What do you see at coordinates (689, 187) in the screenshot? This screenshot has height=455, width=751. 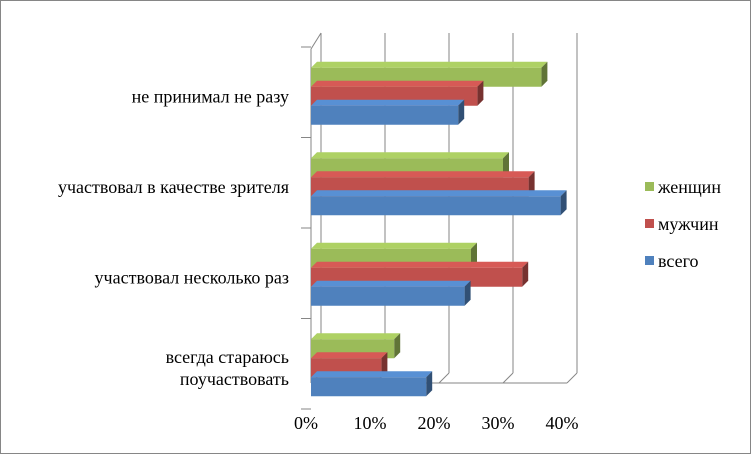 I see `legend-label: женщин` at bounding box center [689, 187].